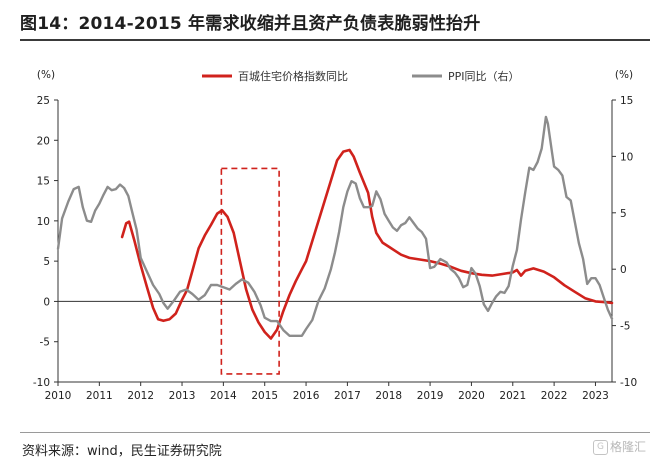 This screenshot has width=672, height=466. I want to click on footer-divider, so click(335, 432).